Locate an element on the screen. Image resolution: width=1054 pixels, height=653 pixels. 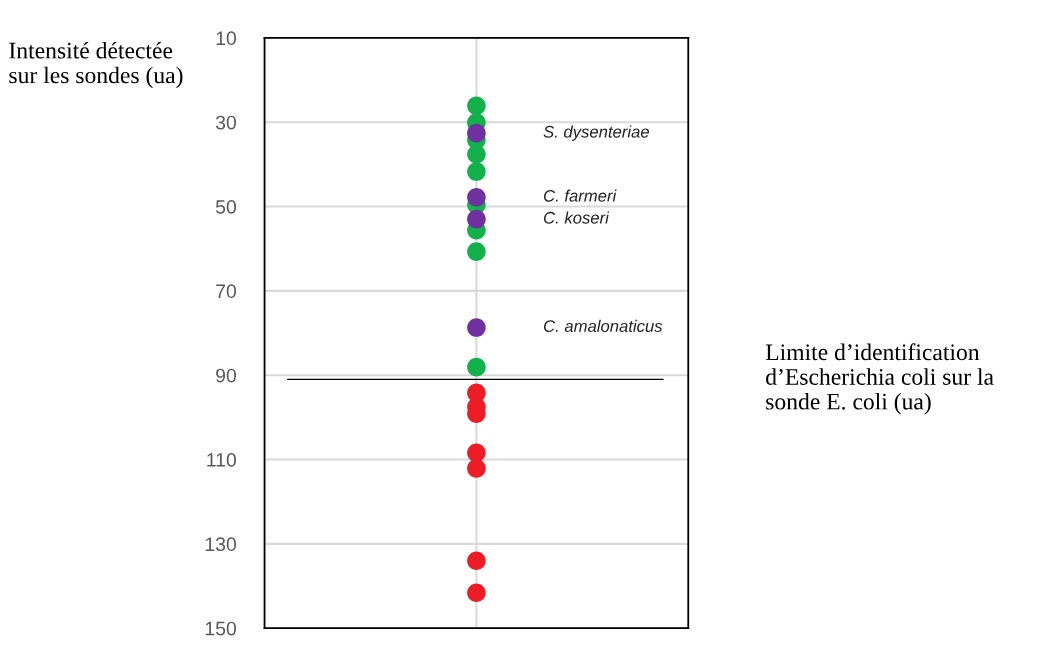
ref-line-label: Limite d’identification d’Escherichia coli sur la sonde E. coli (ua) is located at coordinates (879, 379).